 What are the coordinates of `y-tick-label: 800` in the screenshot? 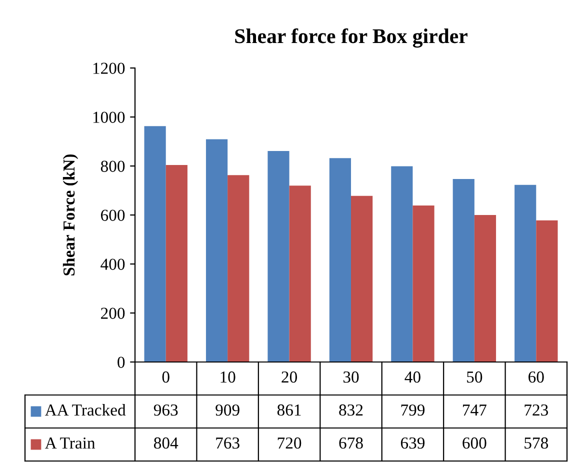 It's located at (112, 166).